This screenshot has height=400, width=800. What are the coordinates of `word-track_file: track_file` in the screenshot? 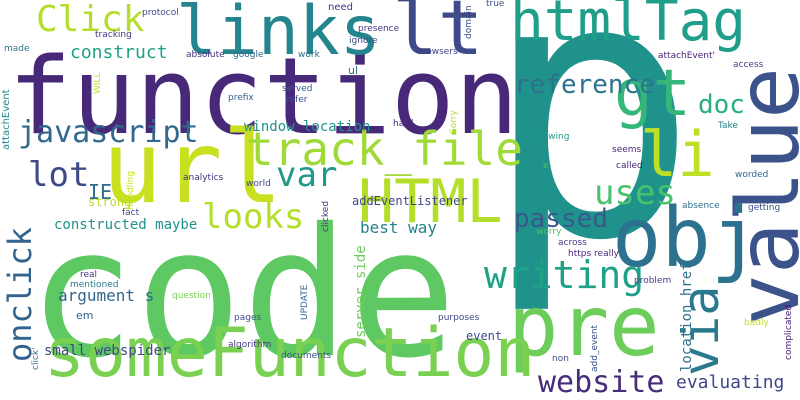 It's located at (384, 149).